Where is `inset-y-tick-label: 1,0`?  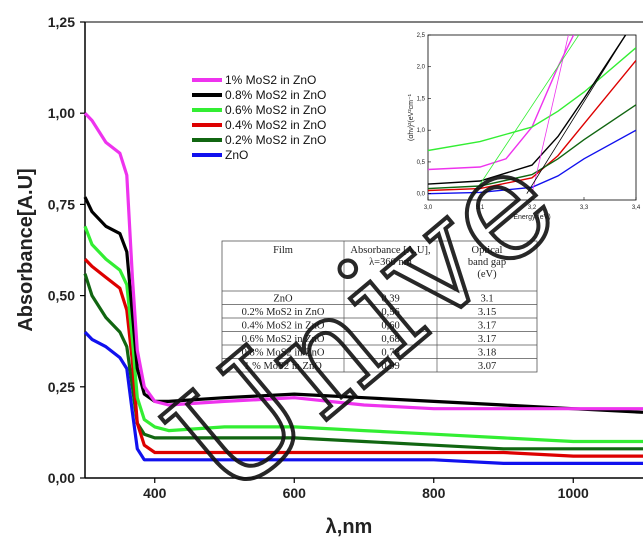
inset-y-tick-label: 1,0 is located at coordinates (421, 131).